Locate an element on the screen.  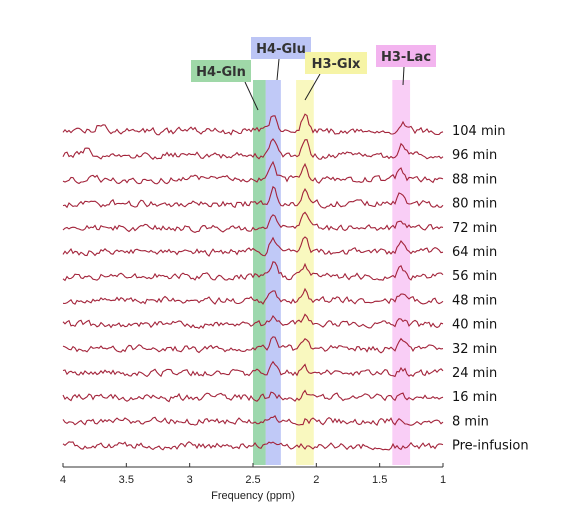
region-band-h3-lac is located at coordinates (401, 272).